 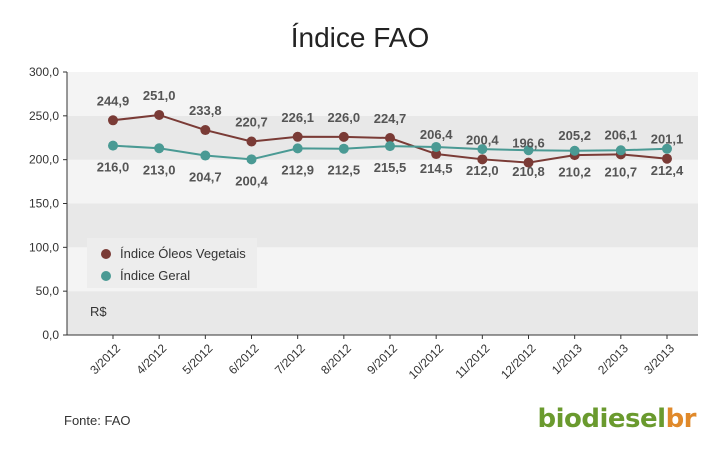 What do you see at coordinates (667, 170) in the screenshot?
I see `data-label-indice-geral: 212,4` at bounding box center [667, 170].